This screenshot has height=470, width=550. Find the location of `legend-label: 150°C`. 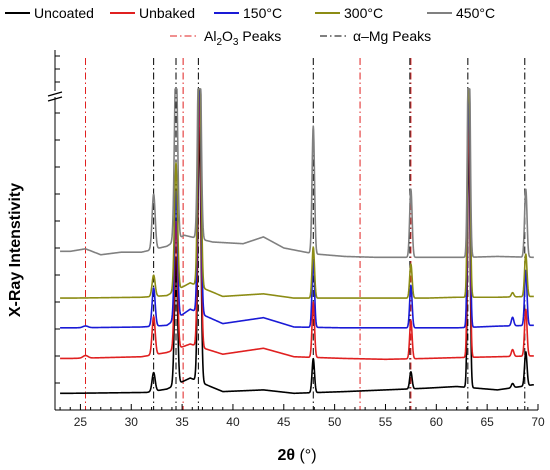

legend-label: 150°C is located at coordinates (262, 13).